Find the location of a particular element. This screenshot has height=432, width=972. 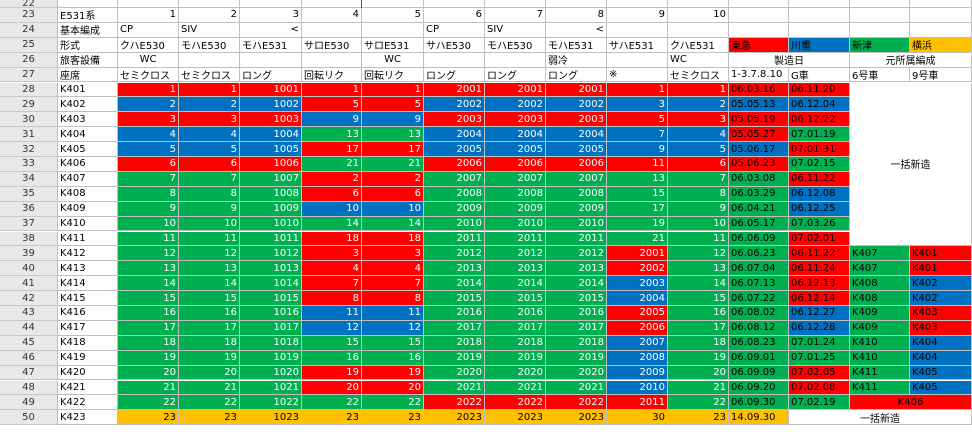

car-number-cell: 2019 is located at coordinates (454, 358).